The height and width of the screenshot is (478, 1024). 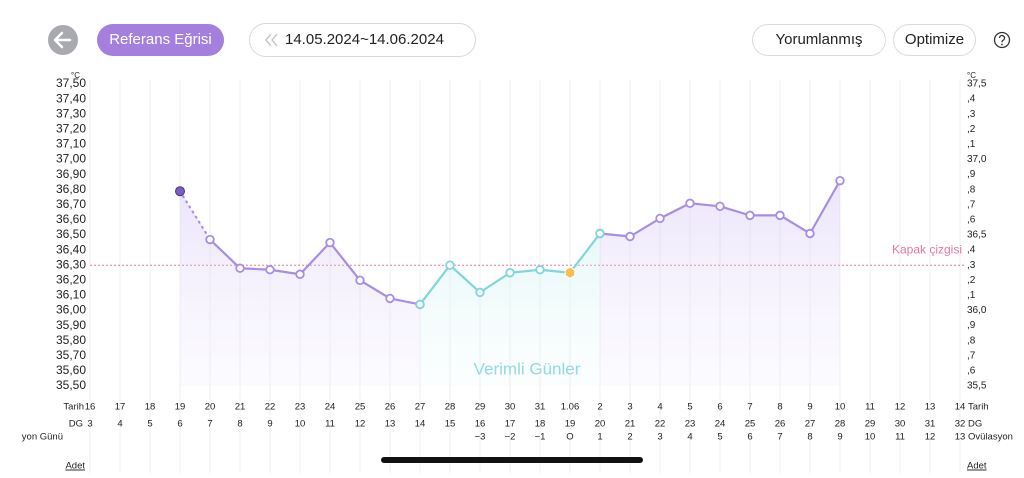 What do you see at coordinates (73, 407) in the screenshot?
I see `row-label-left: Tarih` at bounding box center [73, 407].